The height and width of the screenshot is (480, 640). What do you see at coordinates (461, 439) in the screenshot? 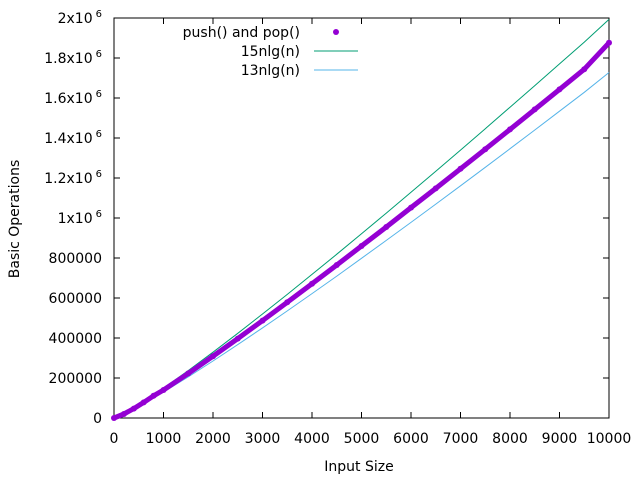
I see `x-tick-label: 7000` at bounding box center [461, 439].